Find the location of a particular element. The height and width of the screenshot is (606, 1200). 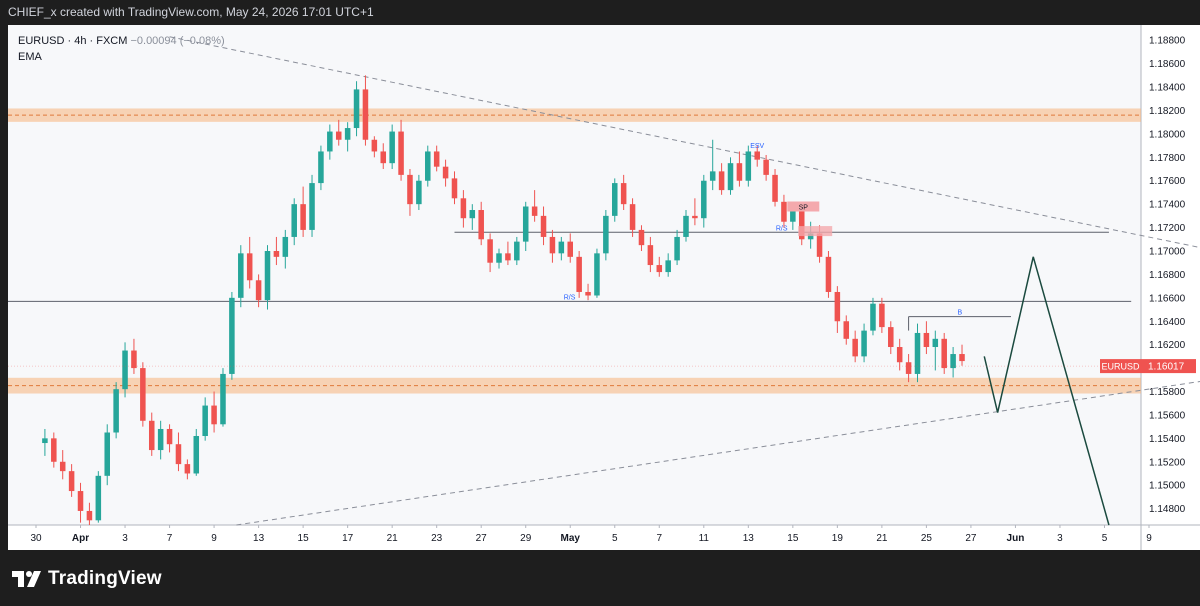

tradingview-logo: TradingView is located at coordinates (87, 579).